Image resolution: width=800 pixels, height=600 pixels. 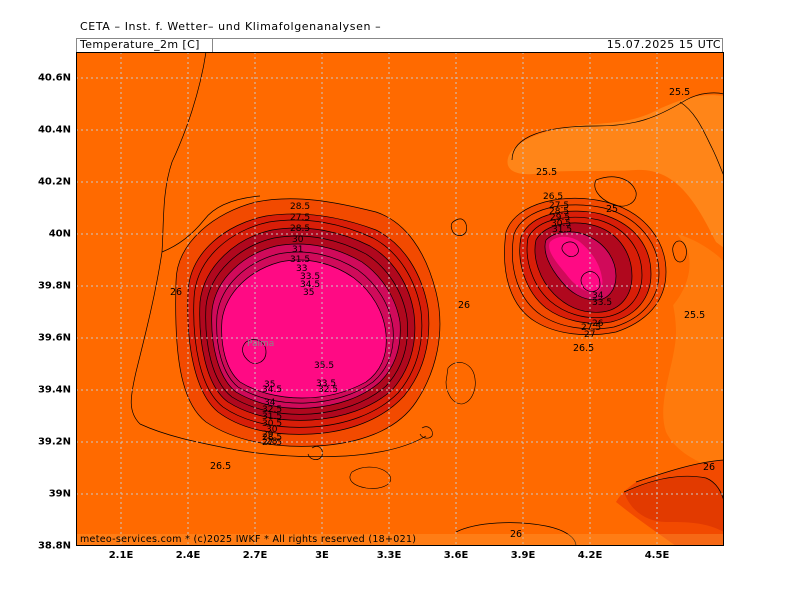 I want to click on contour-label: 28, so click(x=272, y=442).